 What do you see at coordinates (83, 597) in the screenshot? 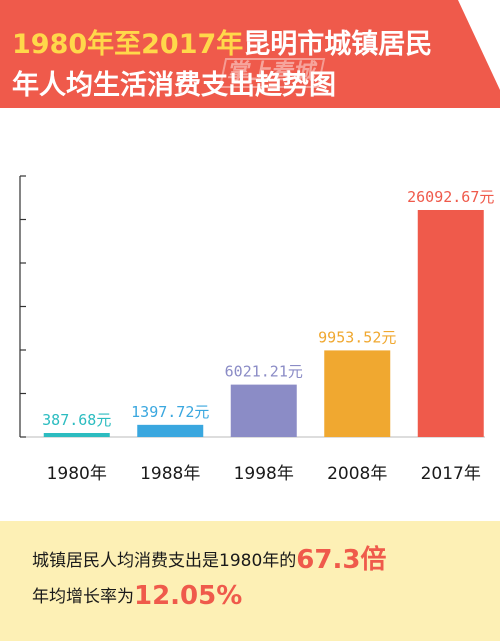
I see `summary-text-2: 年均增长率为` at bounding box center [83, 597].